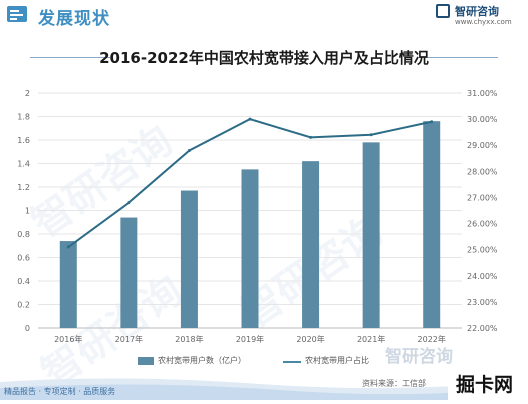  I want to click on y-left-tick-label: 0.6, so click(23, 258).